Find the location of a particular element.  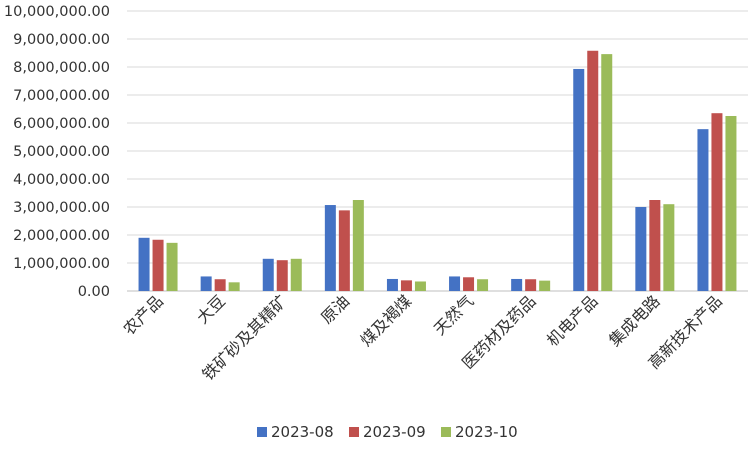

legend-label: 2023-09 is located at coordinates (394, 432).